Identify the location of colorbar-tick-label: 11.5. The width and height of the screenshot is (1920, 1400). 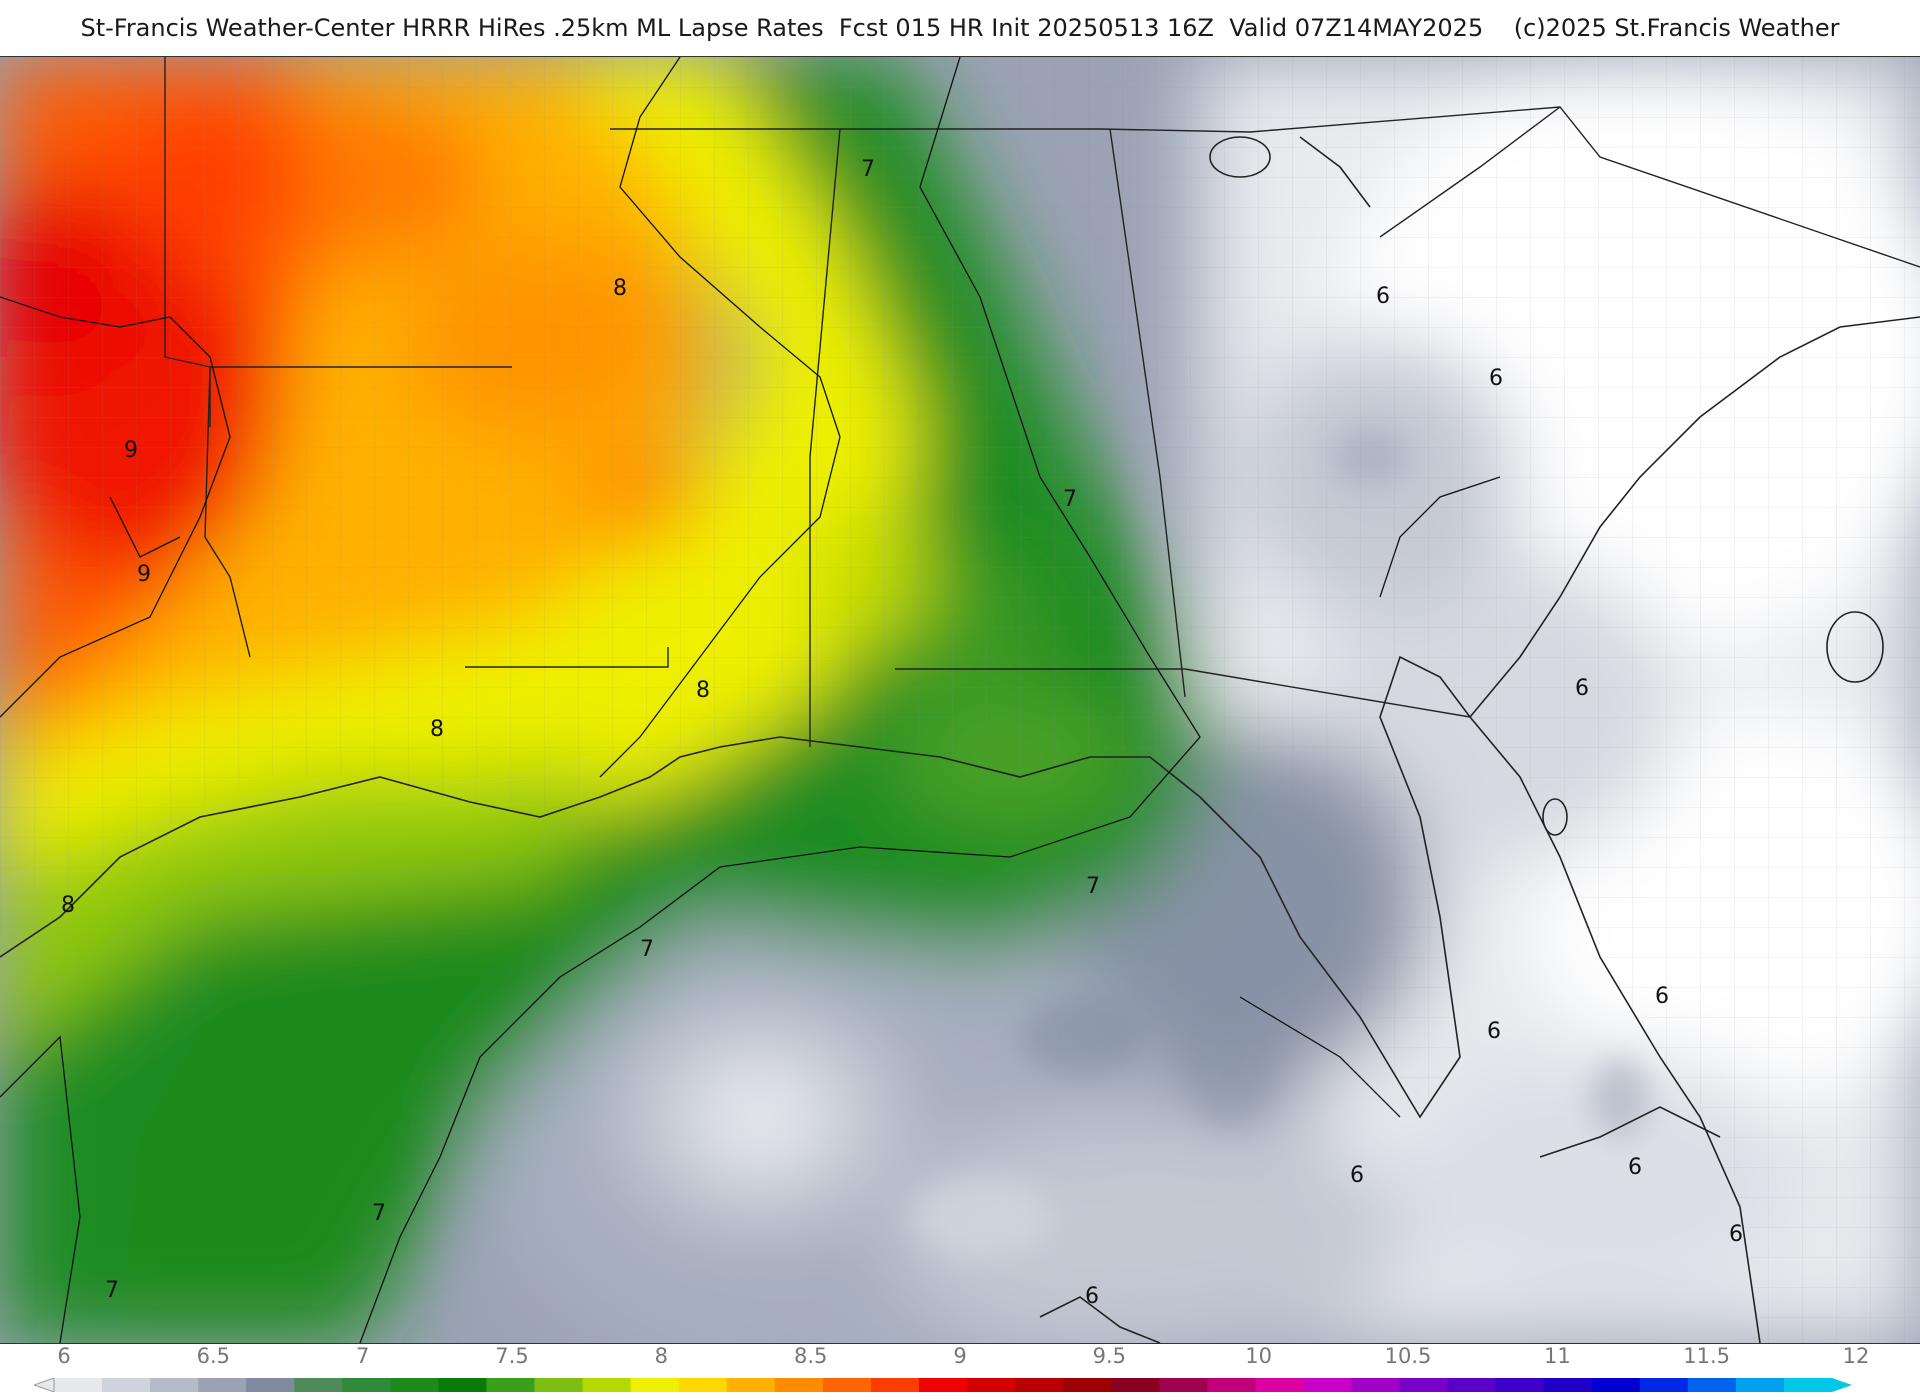
(1707, 1356).